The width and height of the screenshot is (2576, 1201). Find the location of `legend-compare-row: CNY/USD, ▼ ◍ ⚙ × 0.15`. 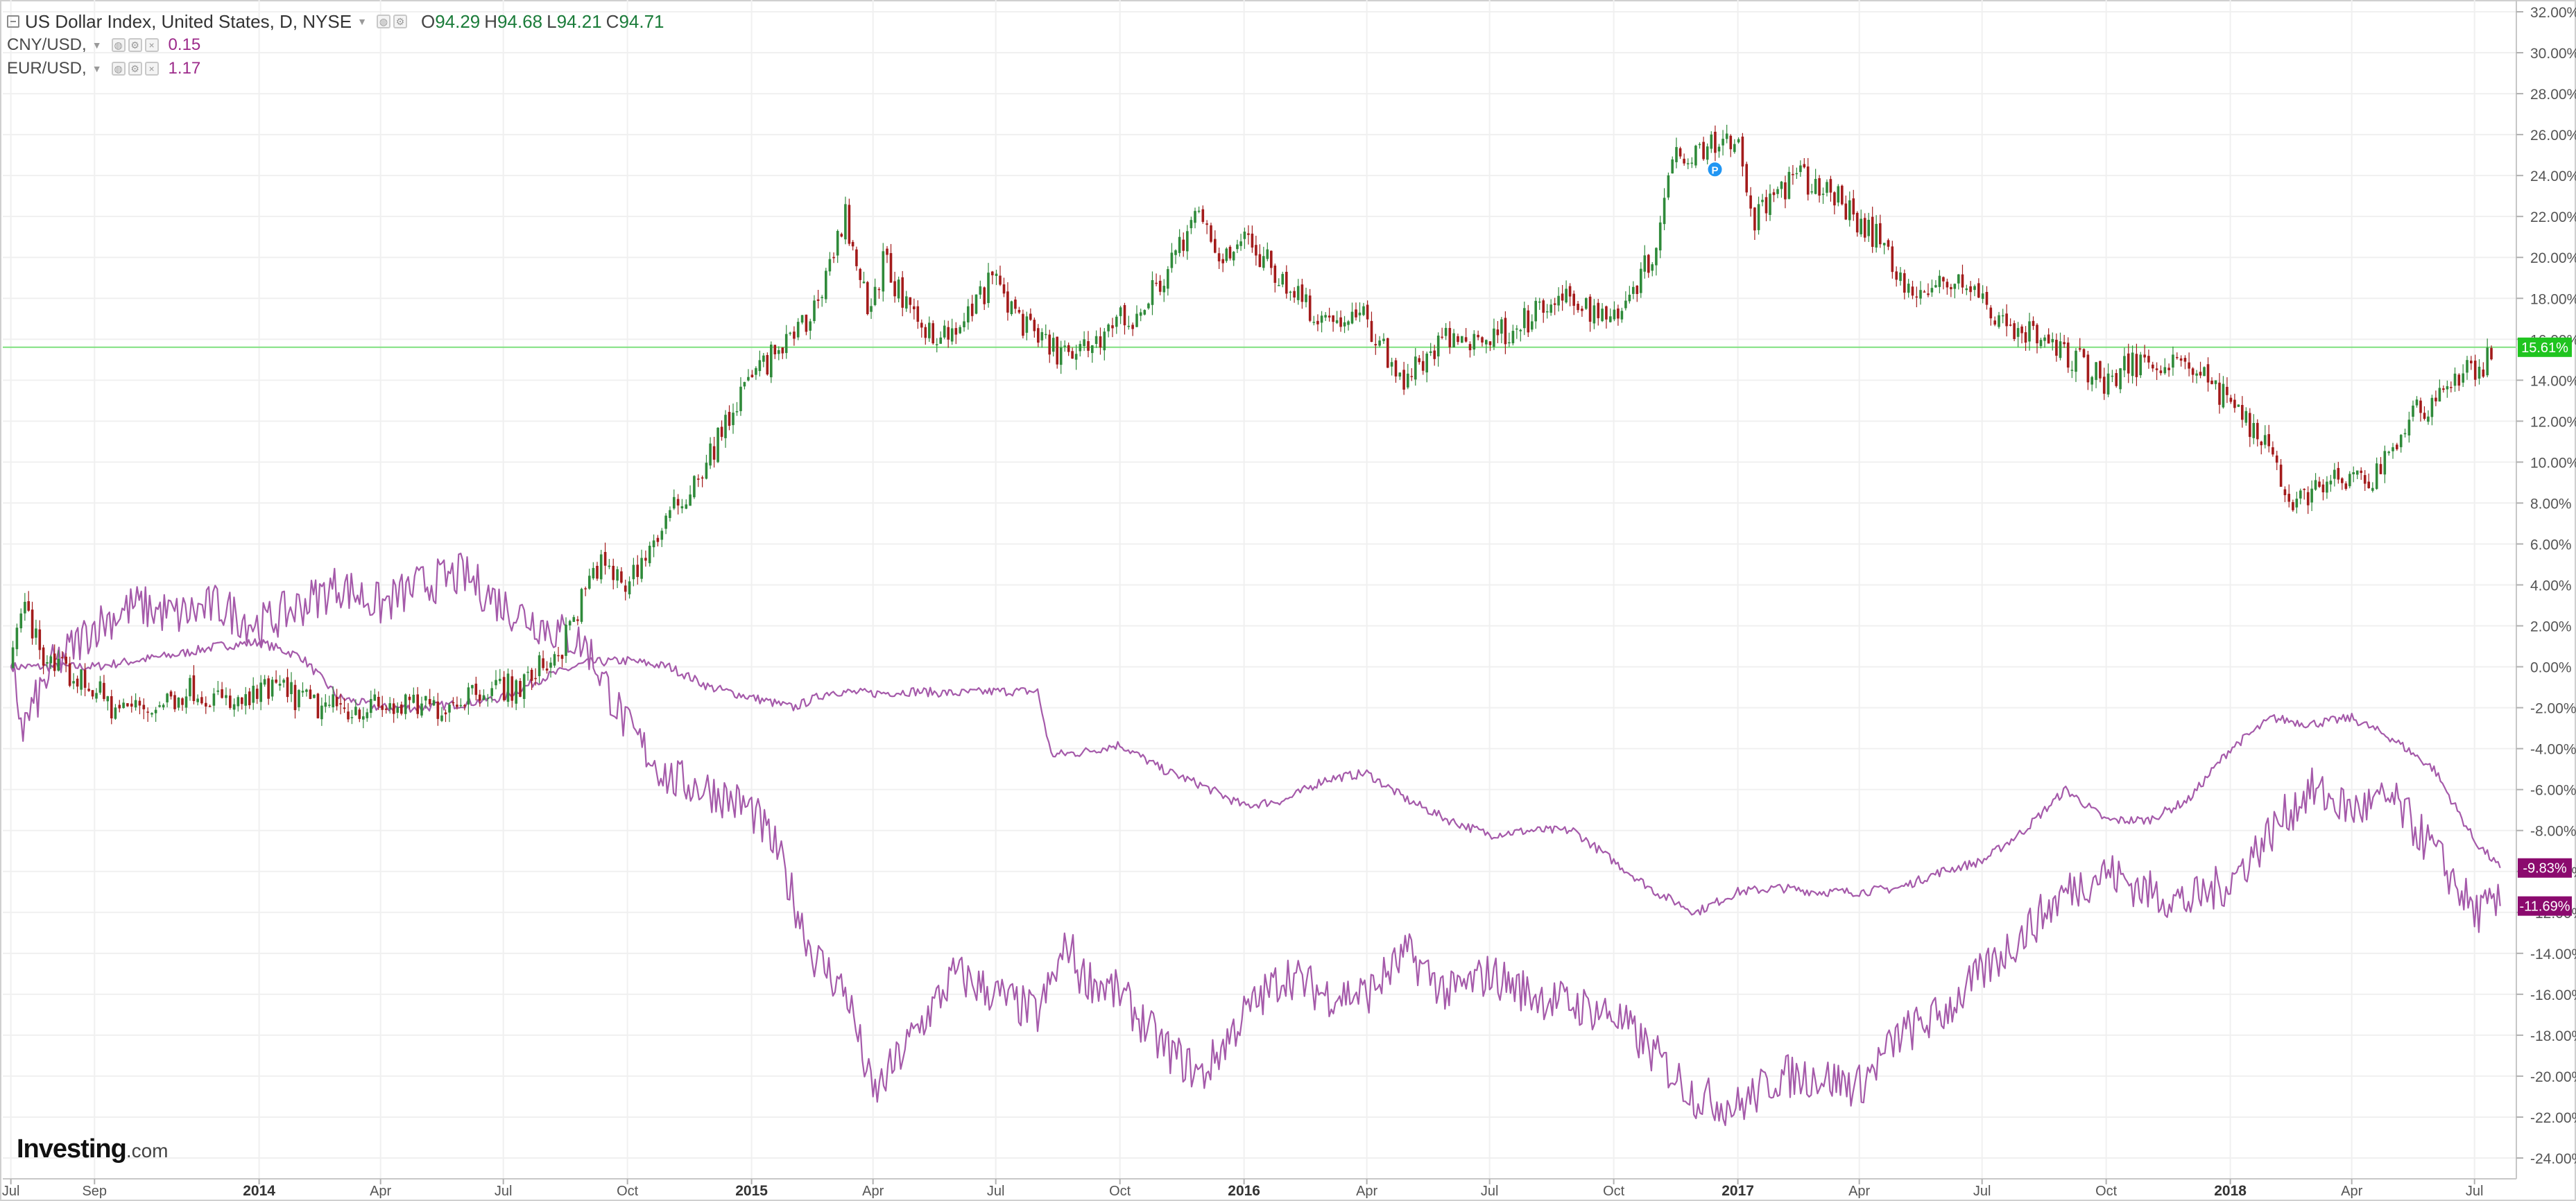

legend-compare-row: CNY/USD, ▼ ◍ ⚙ × 0.15 is located at coordinates (335, 45).